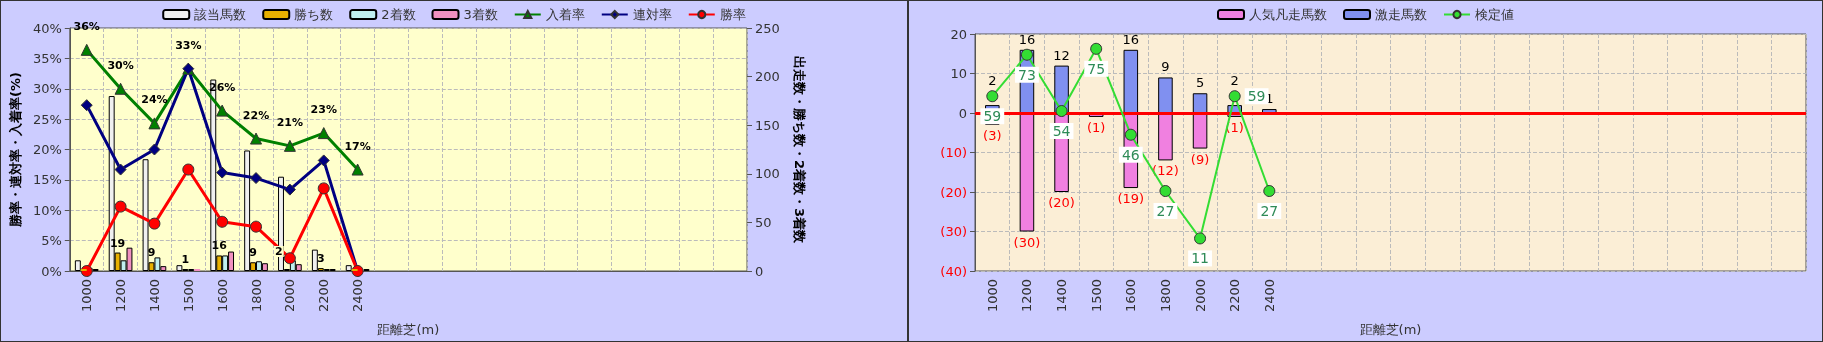 This screenshot has width=1823, height=342. I want to click on y2-tick-label: 50, so click(763, 222).